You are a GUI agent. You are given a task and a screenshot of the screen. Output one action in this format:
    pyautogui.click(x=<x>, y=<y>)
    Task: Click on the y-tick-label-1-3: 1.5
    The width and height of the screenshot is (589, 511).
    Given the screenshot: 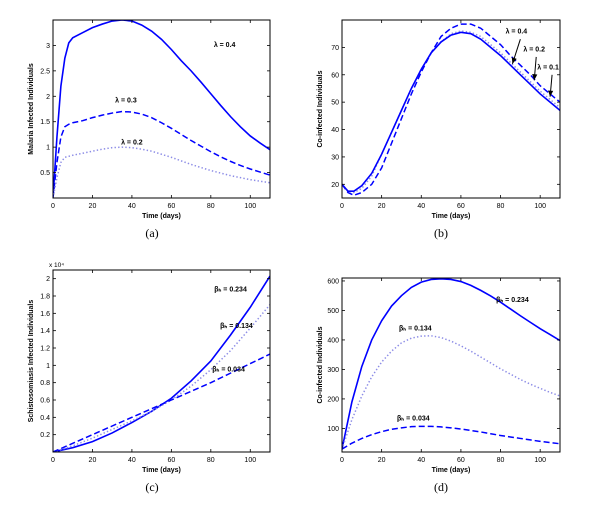 What is the action you would take?
    pyautogui.click(x=45, y=122)
    